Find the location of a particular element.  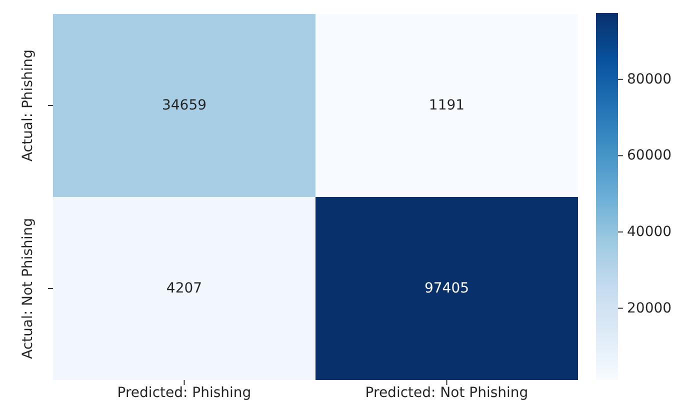

data-label: 4207 is located at coordinates (184, 288).